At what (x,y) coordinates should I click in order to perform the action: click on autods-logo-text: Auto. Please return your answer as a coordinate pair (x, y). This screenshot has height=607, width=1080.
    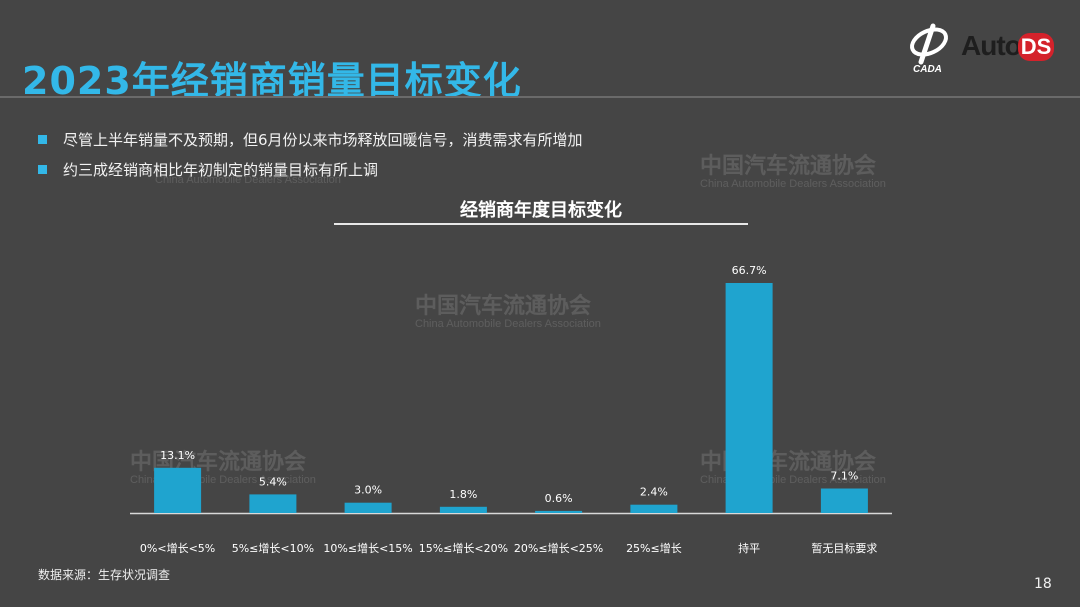
    Looking at the image, I should click on (991, 45).